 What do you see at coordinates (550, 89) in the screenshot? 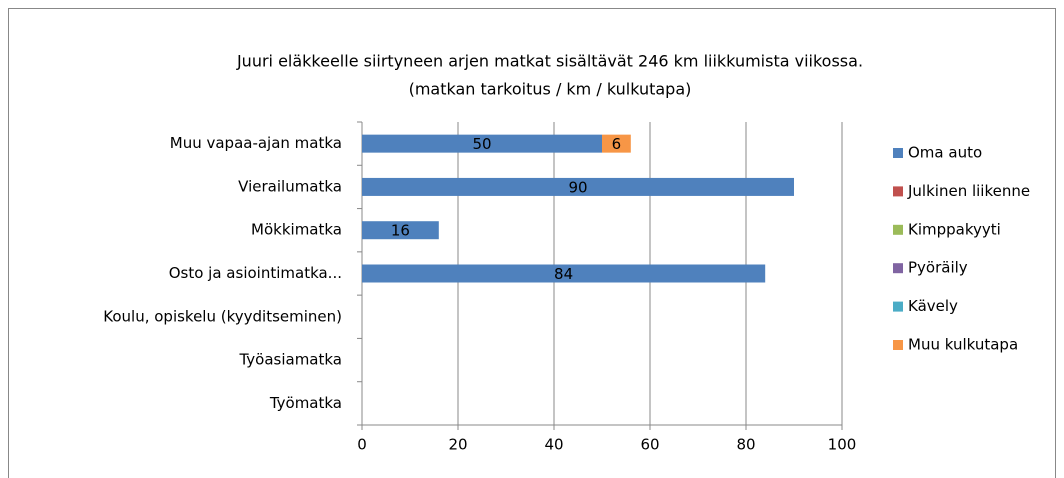
I see `chart-subtitle: (matkan tarkoitus / km / kulkutapa)` at bounding box center [550, 89].